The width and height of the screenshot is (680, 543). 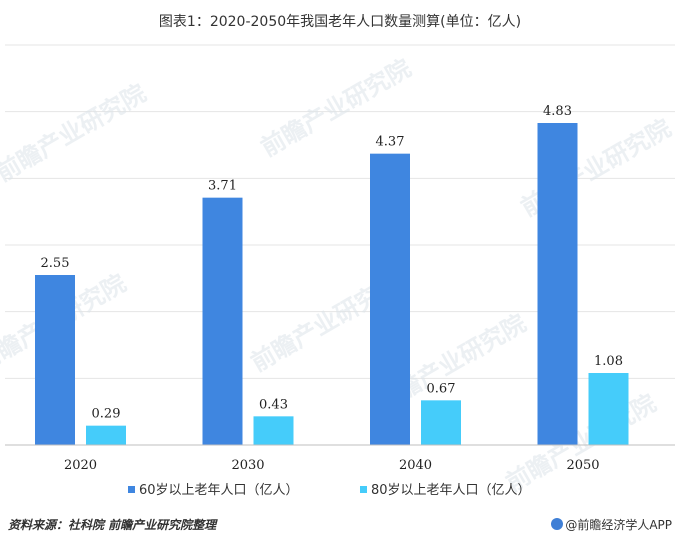 I want to click on value-label-s2-2020: 0.29, so click(x=106, y=414).